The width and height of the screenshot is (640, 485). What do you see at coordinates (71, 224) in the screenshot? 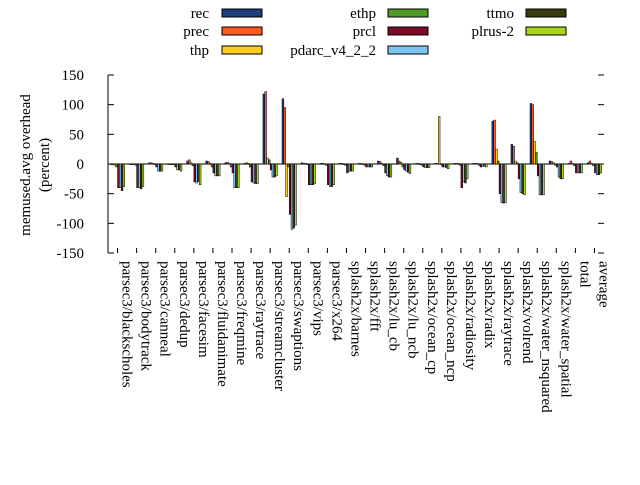
I see `y-tick-label: -100` at bounding box center [71, 224].